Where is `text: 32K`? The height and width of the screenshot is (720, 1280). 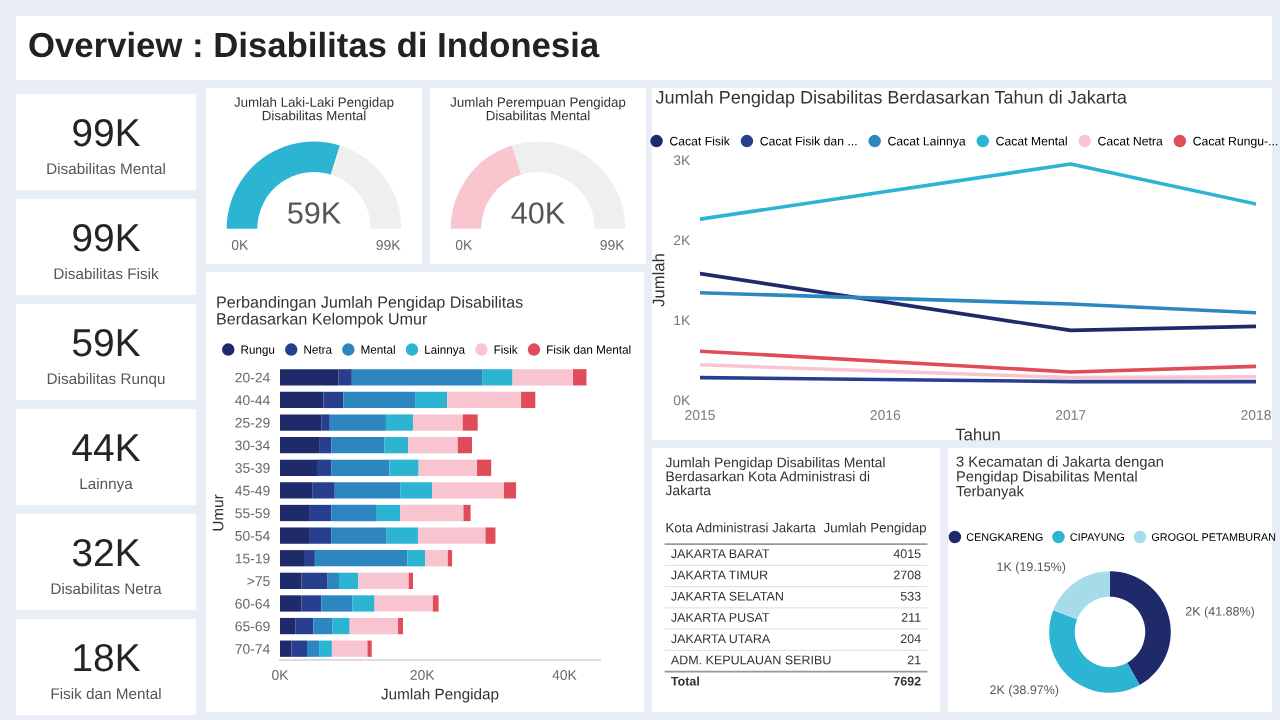 text: 32K is located at coordinates (106, 552).